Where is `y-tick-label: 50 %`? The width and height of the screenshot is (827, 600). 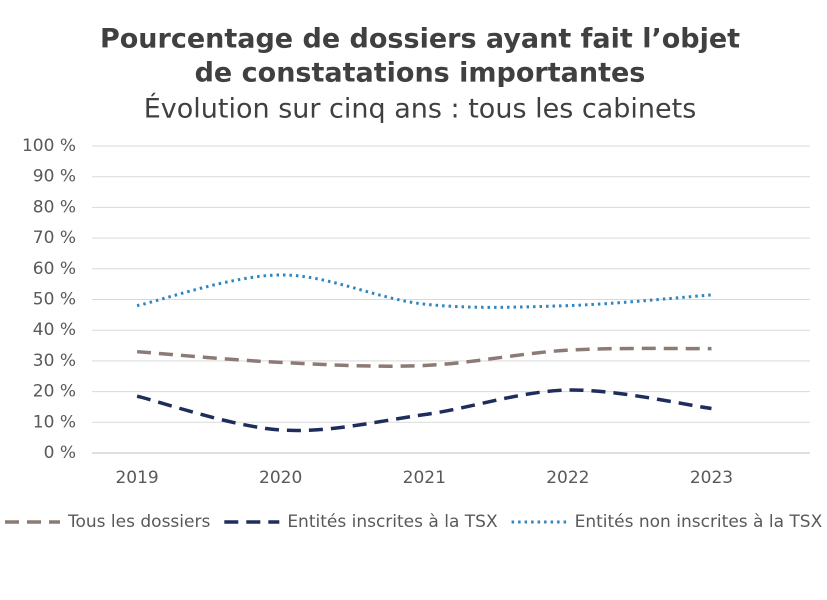 y-tick-label: 50 % is located at coordinates (54, 300).